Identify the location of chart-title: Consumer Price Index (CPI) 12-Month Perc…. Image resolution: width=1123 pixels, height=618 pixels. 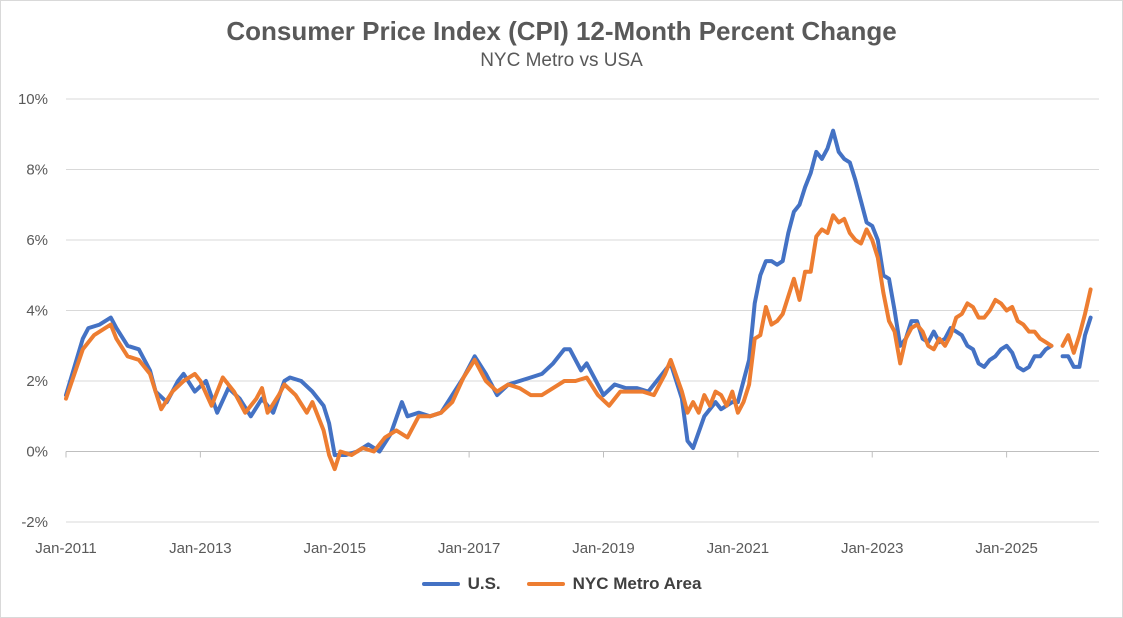
(561, 31).